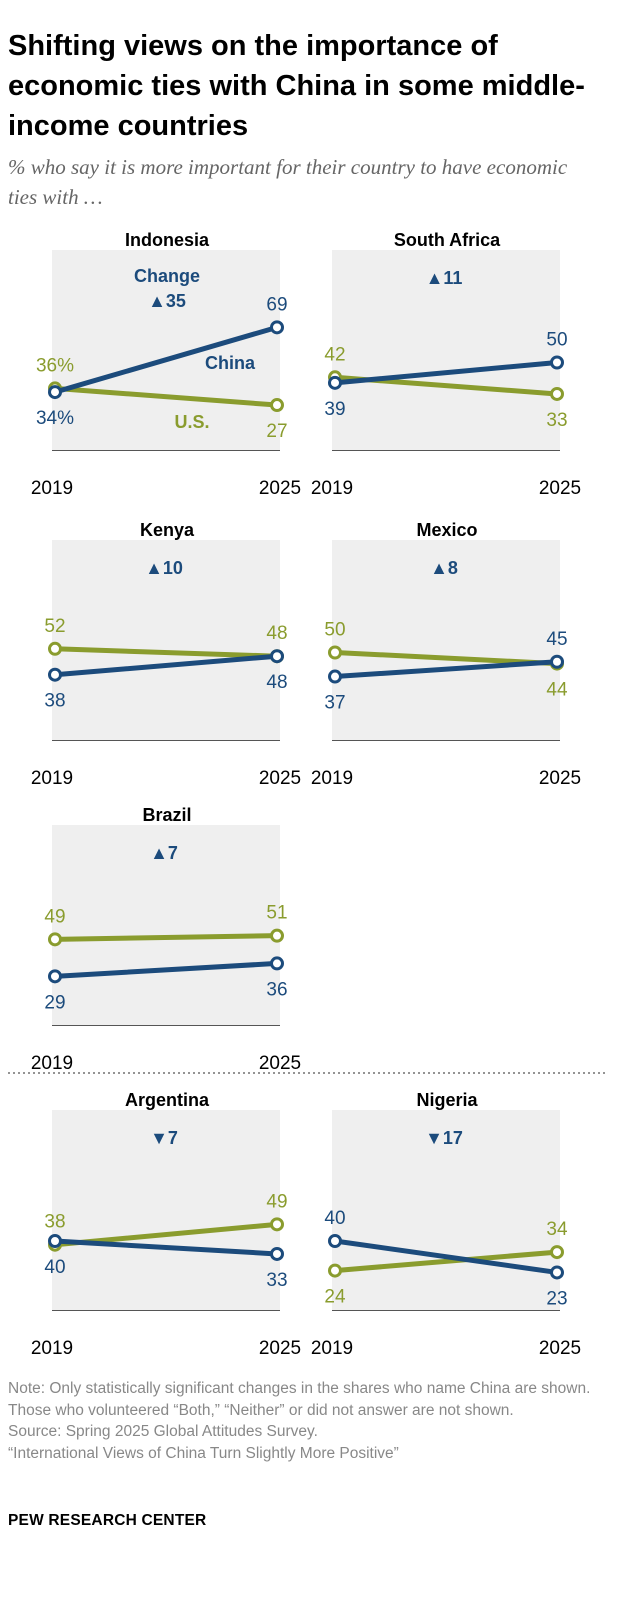 Image resolution: width=620 pixels, height=1616 pixels. Describe the element at coordinates (167, 240) in the screenshot. I see `panel-title: Indonesia` at that location.